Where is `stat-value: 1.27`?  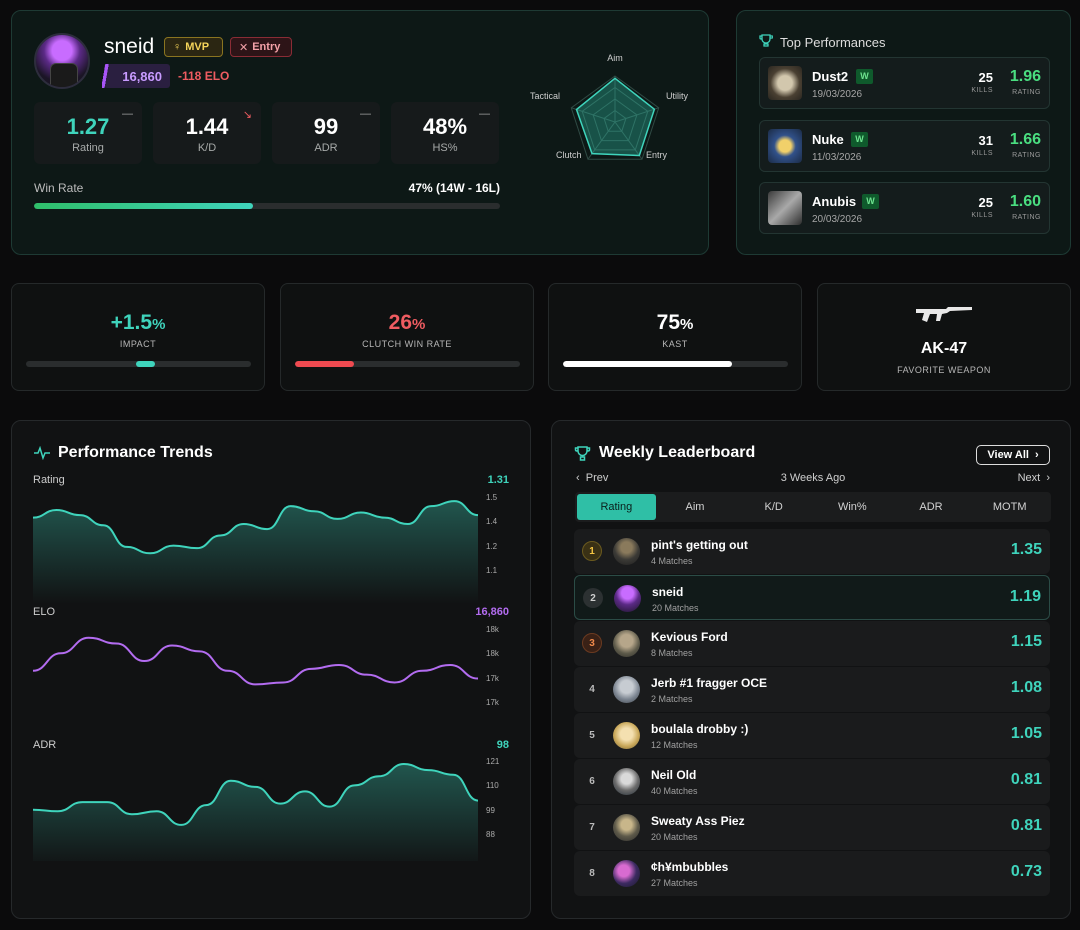
stat-value: 1.27 is located at coordinates (88, 126).